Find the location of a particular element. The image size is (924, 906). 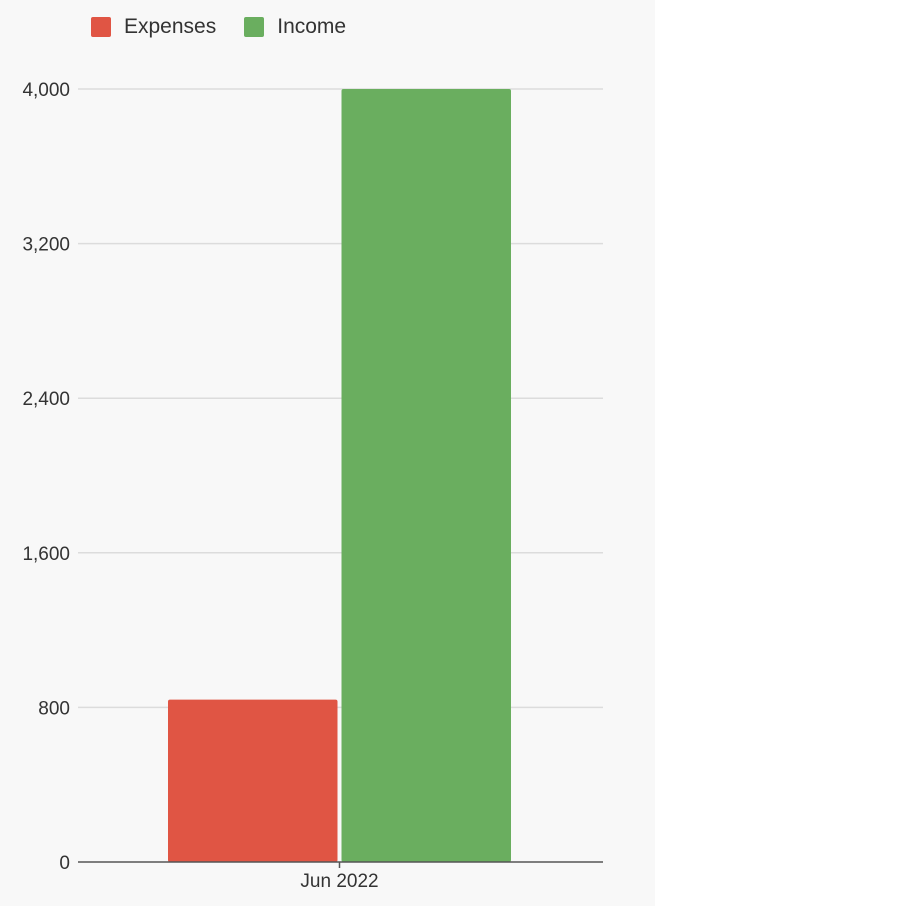

y-tick-label: 2,400 is located at coordinates (46, 399).